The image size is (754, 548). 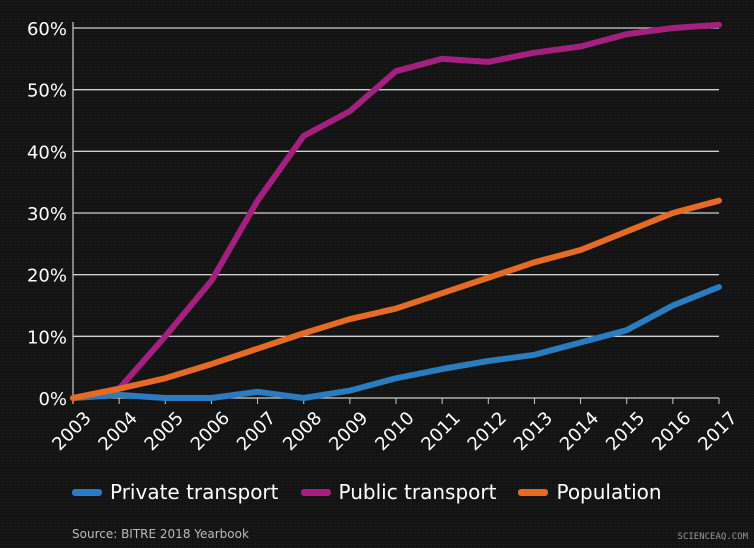 What do you see at coordinates (417, 492) in the screenshot?
I see `legend-label: Public transport` at bounding box center [417, 492].